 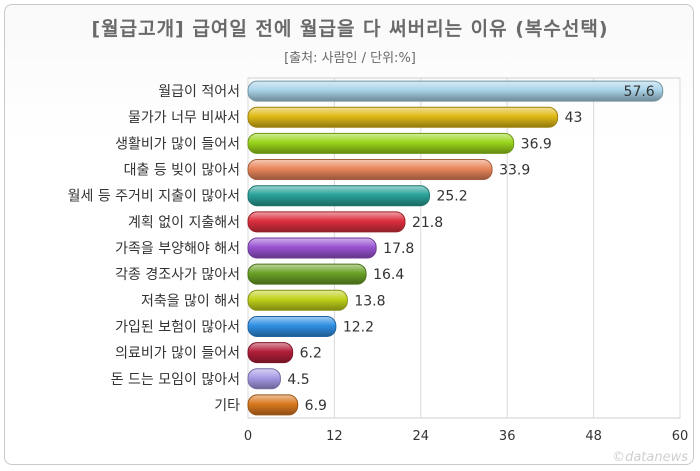 I want to click on x-tick-label: 0, so click(x=248, y=436).